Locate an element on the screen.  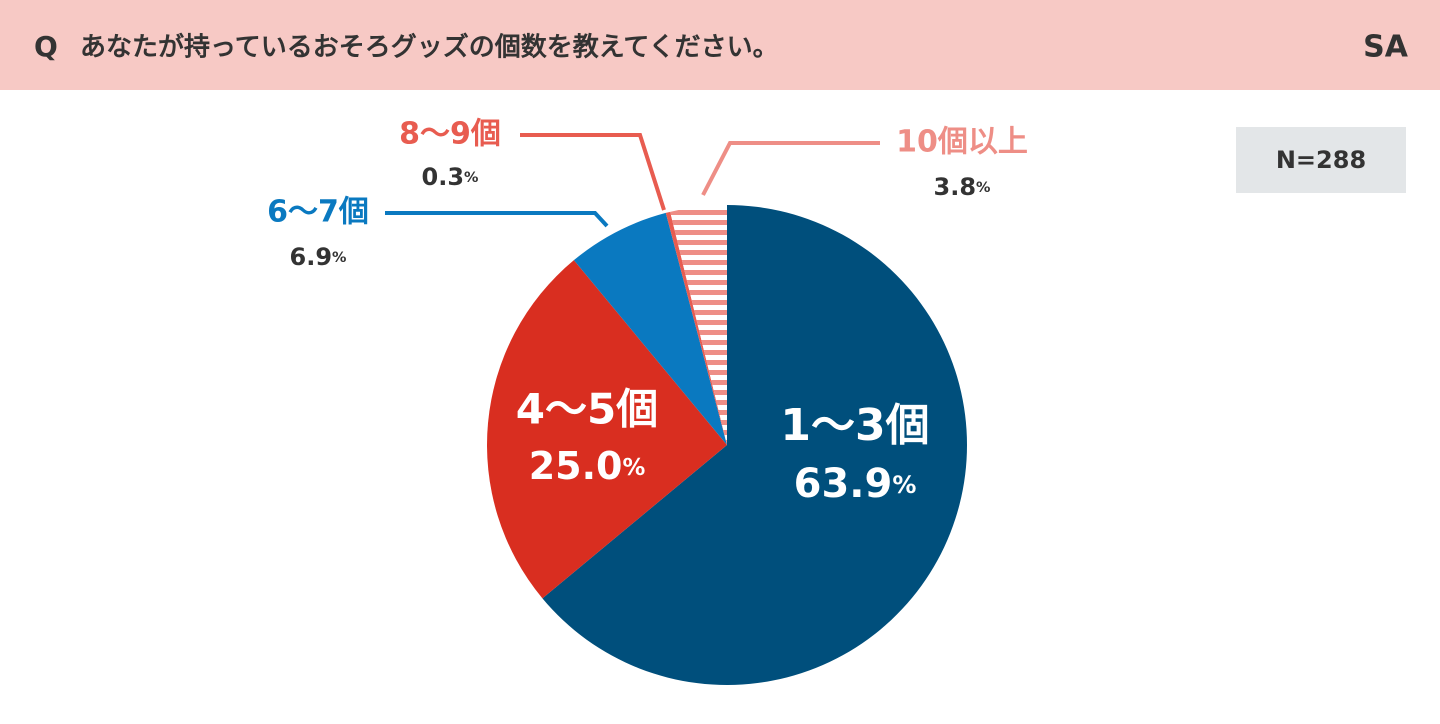
badge: SA is located at coordinates (1386, 47).